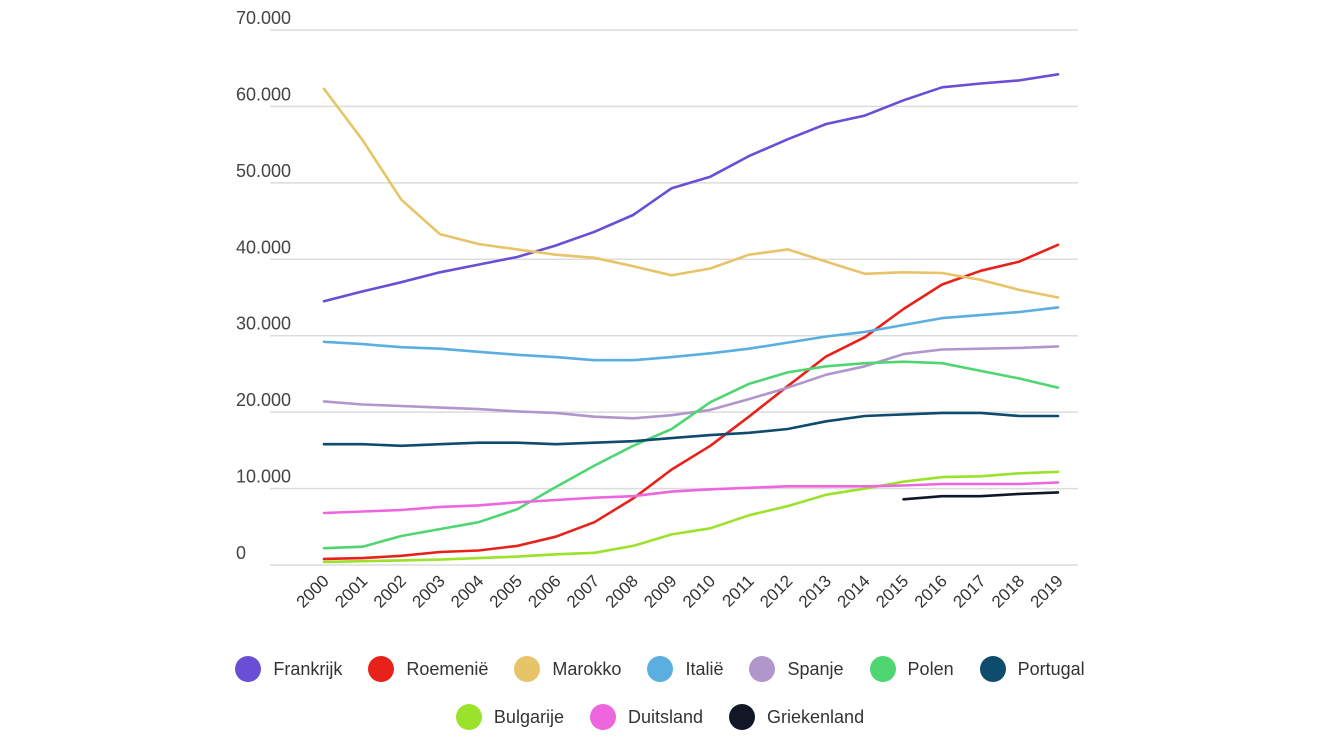  I want to click on x-tick-label: 2014, so click(853, 591).